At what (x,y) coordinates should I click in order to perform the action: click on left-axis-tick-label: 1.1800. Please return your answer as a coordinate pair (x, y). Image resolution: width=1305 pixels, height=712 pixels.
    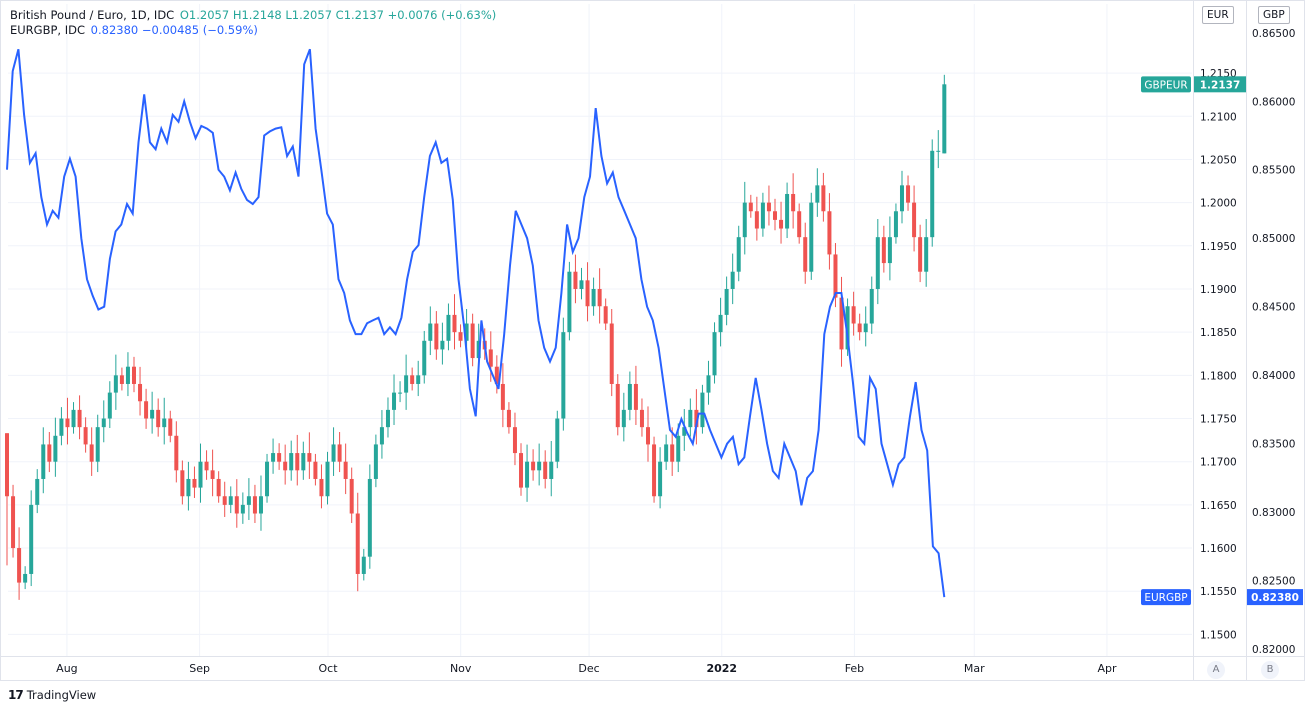
    Looking at the image, I should click on (1218, 376).